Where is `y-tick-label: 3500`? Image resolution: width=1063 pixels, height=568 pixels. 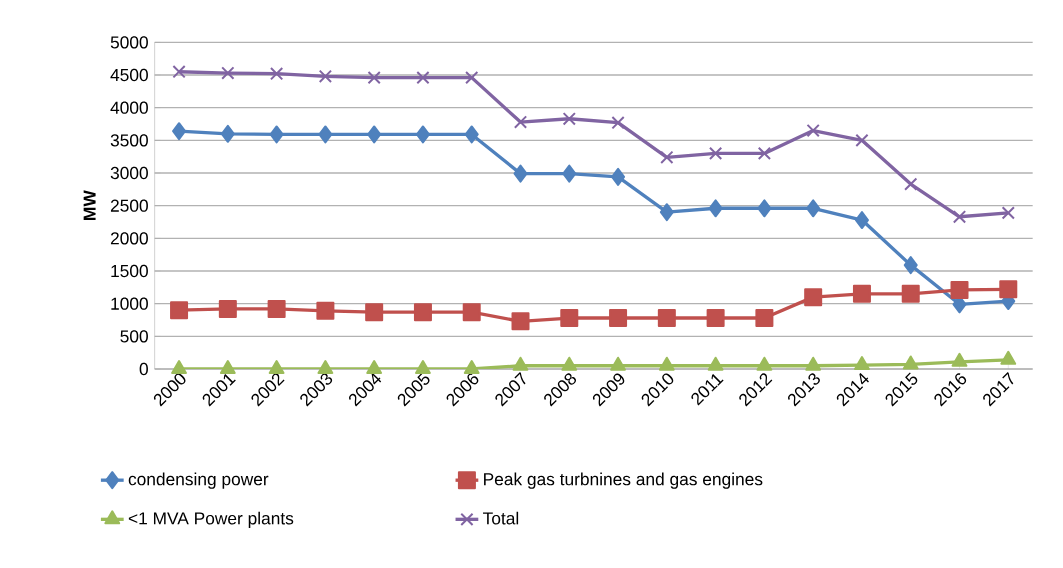 y-tick-label: 3500 is located at coordinates (129, 140).